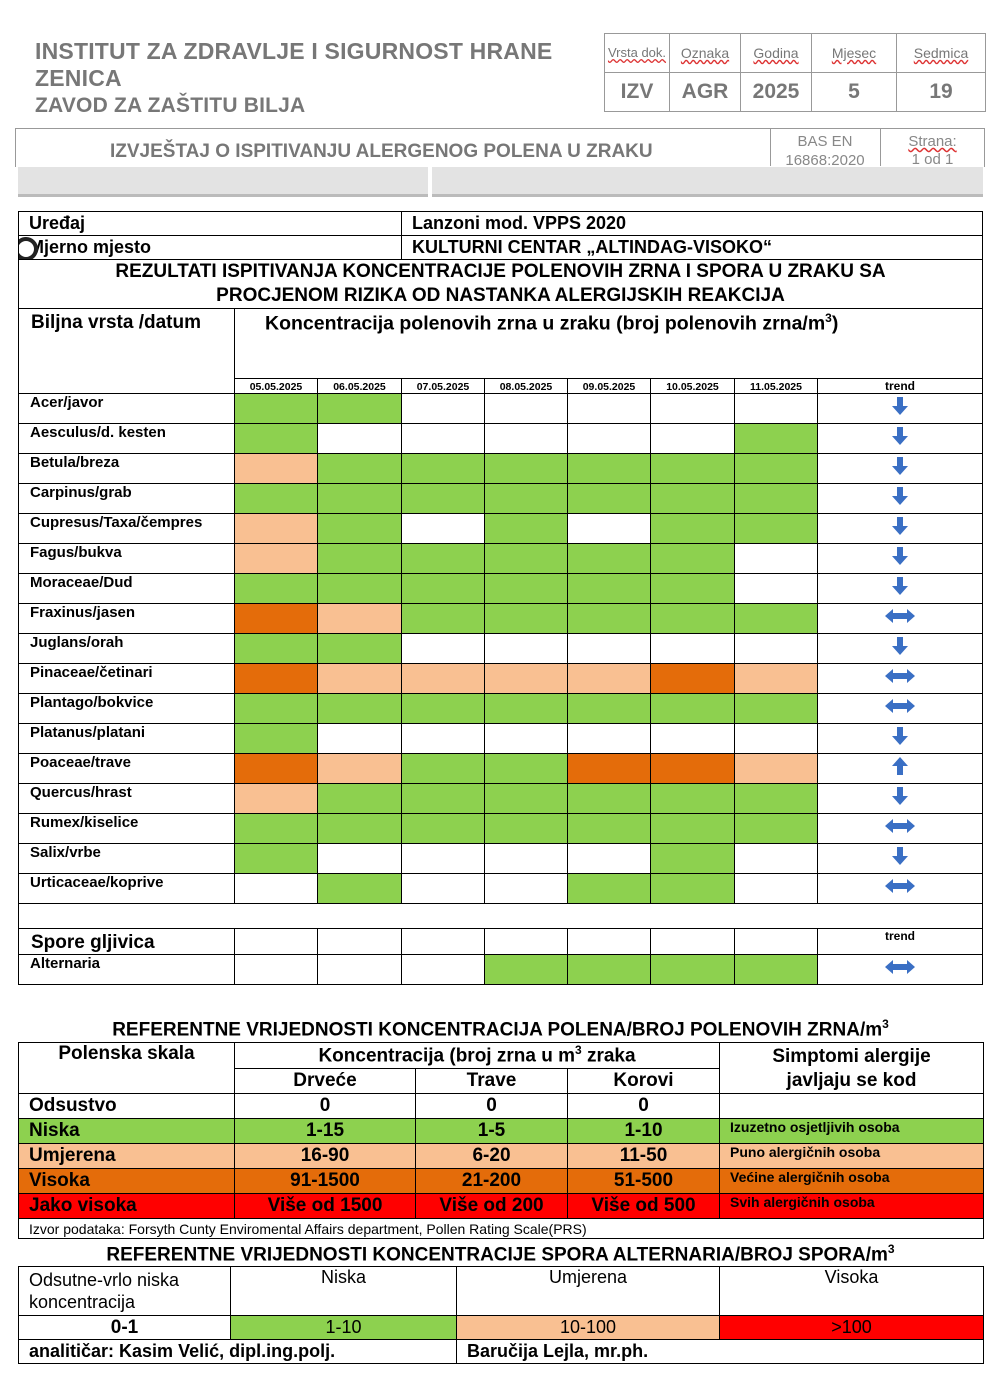  Describe the element at coordinates (500, 678) in the screenshot. I see `pollen-row: Pinaceae/četinari` at that location.